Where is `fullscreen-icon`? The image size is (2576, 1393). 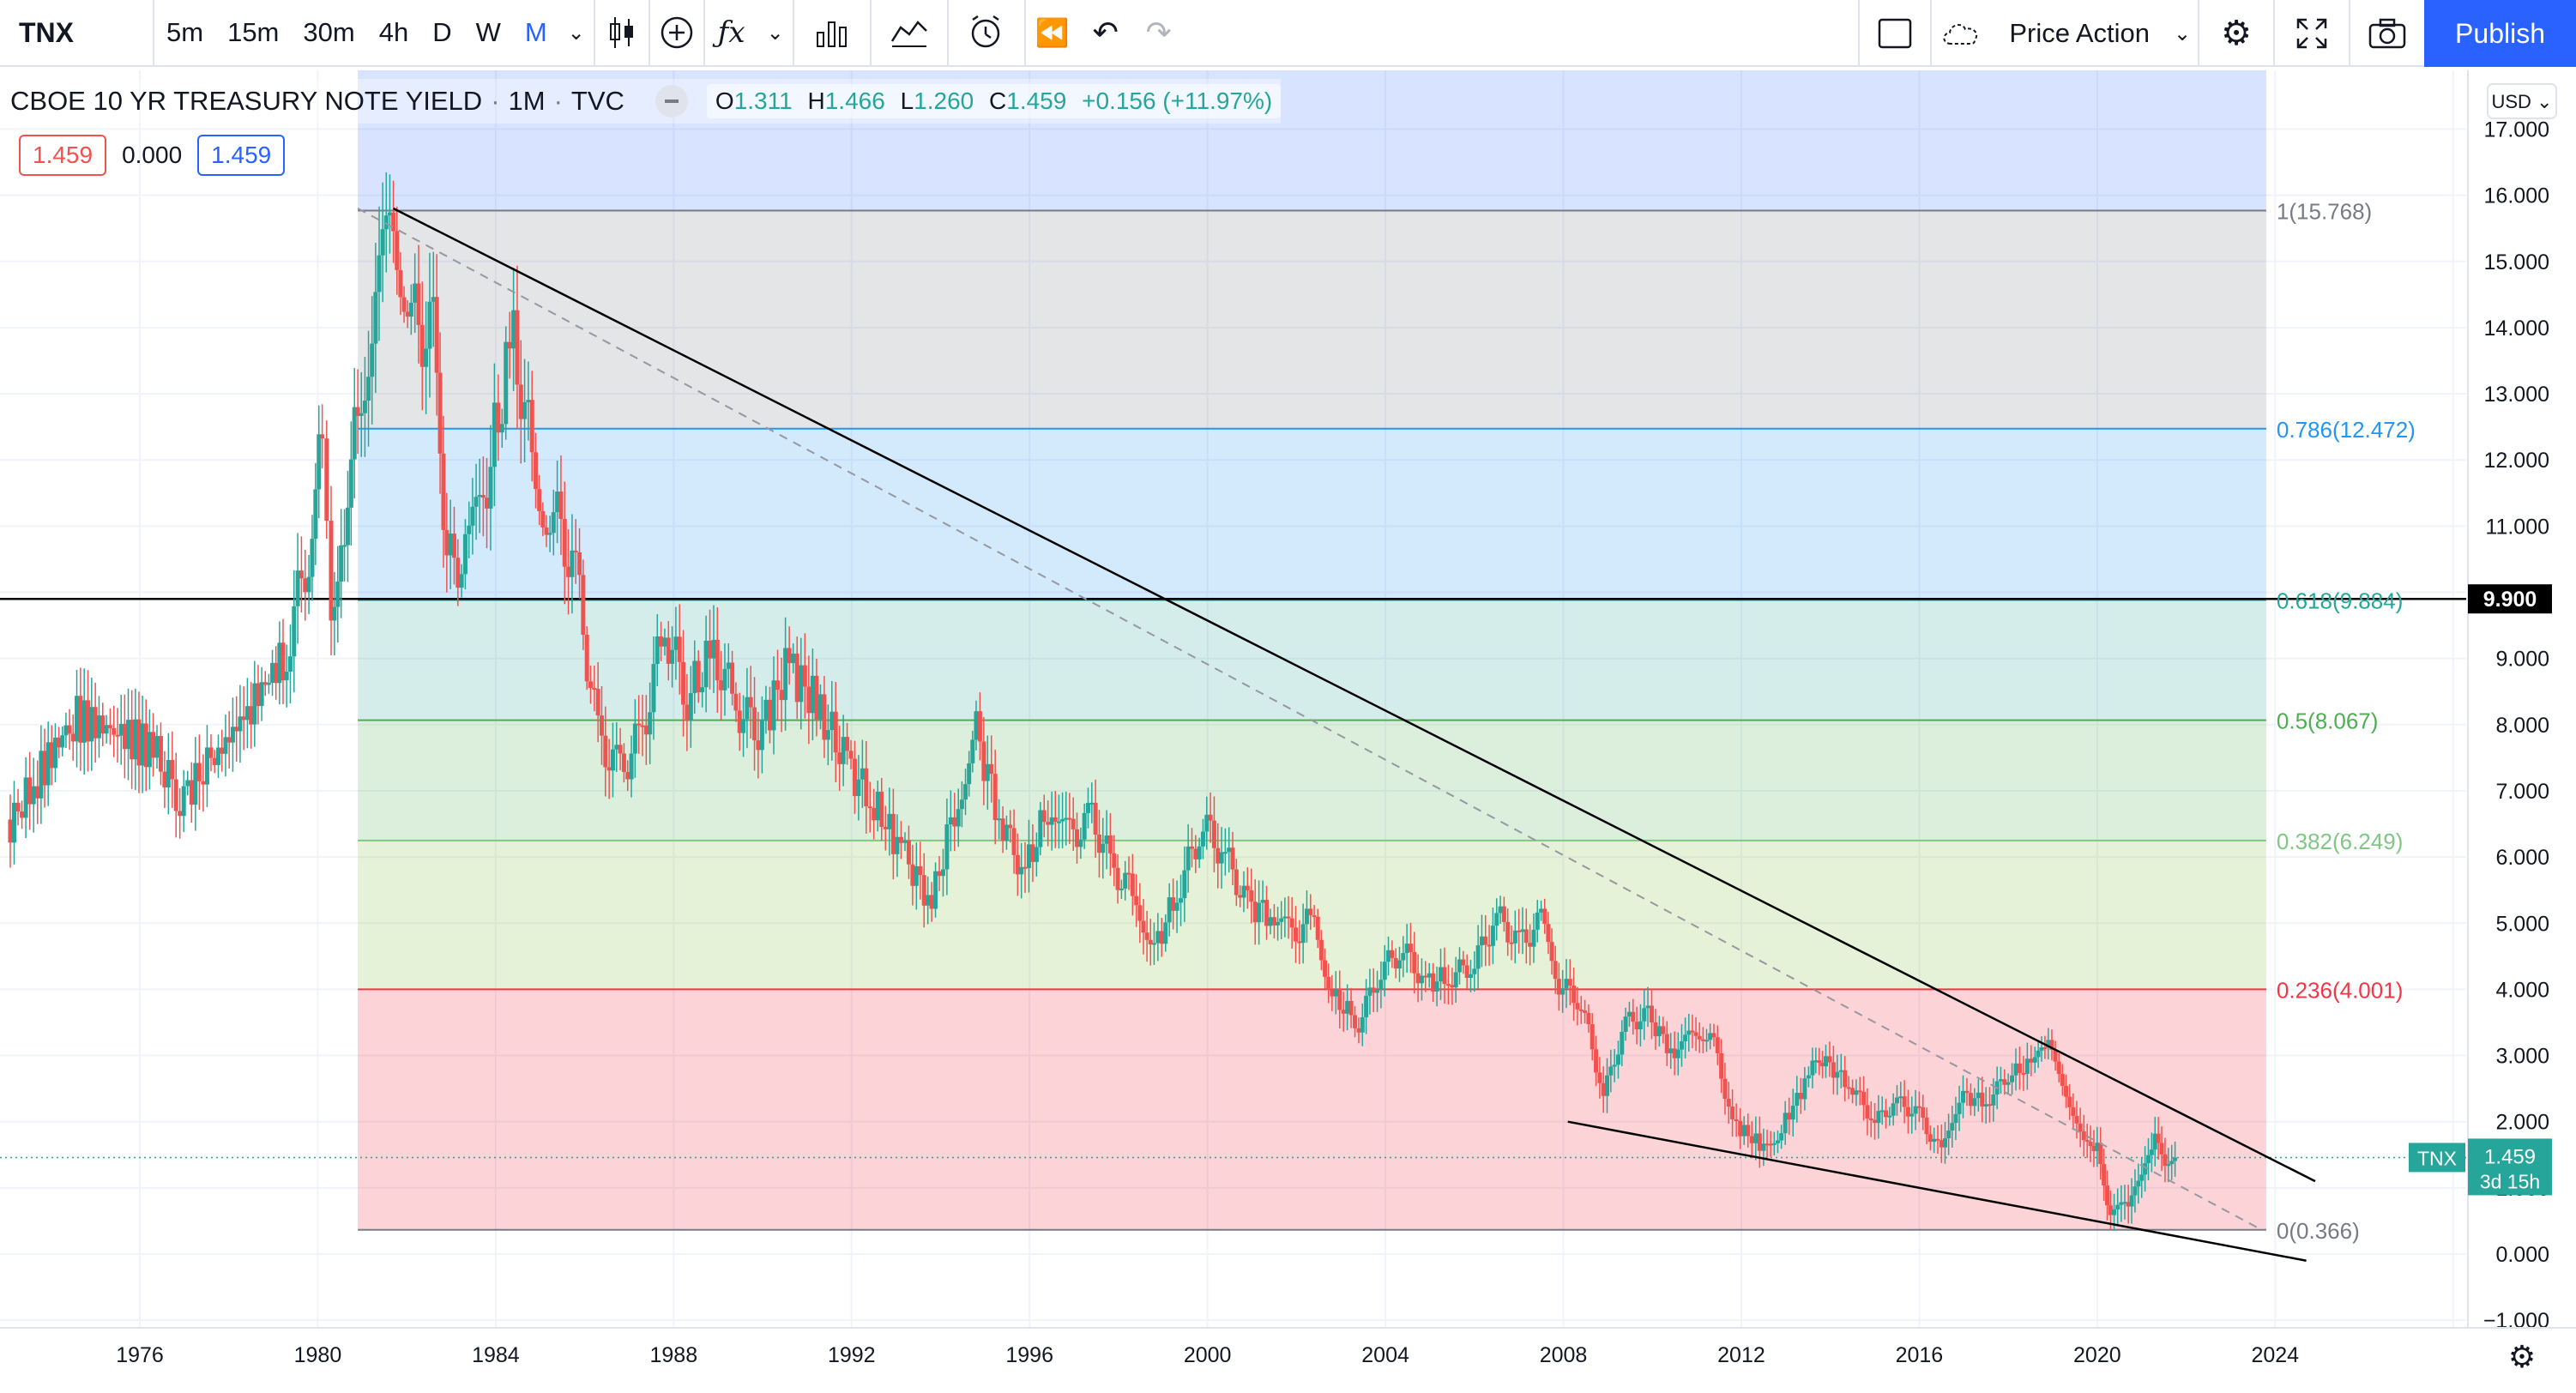
fullscreen-icon is located at coordinates (2312, 33).